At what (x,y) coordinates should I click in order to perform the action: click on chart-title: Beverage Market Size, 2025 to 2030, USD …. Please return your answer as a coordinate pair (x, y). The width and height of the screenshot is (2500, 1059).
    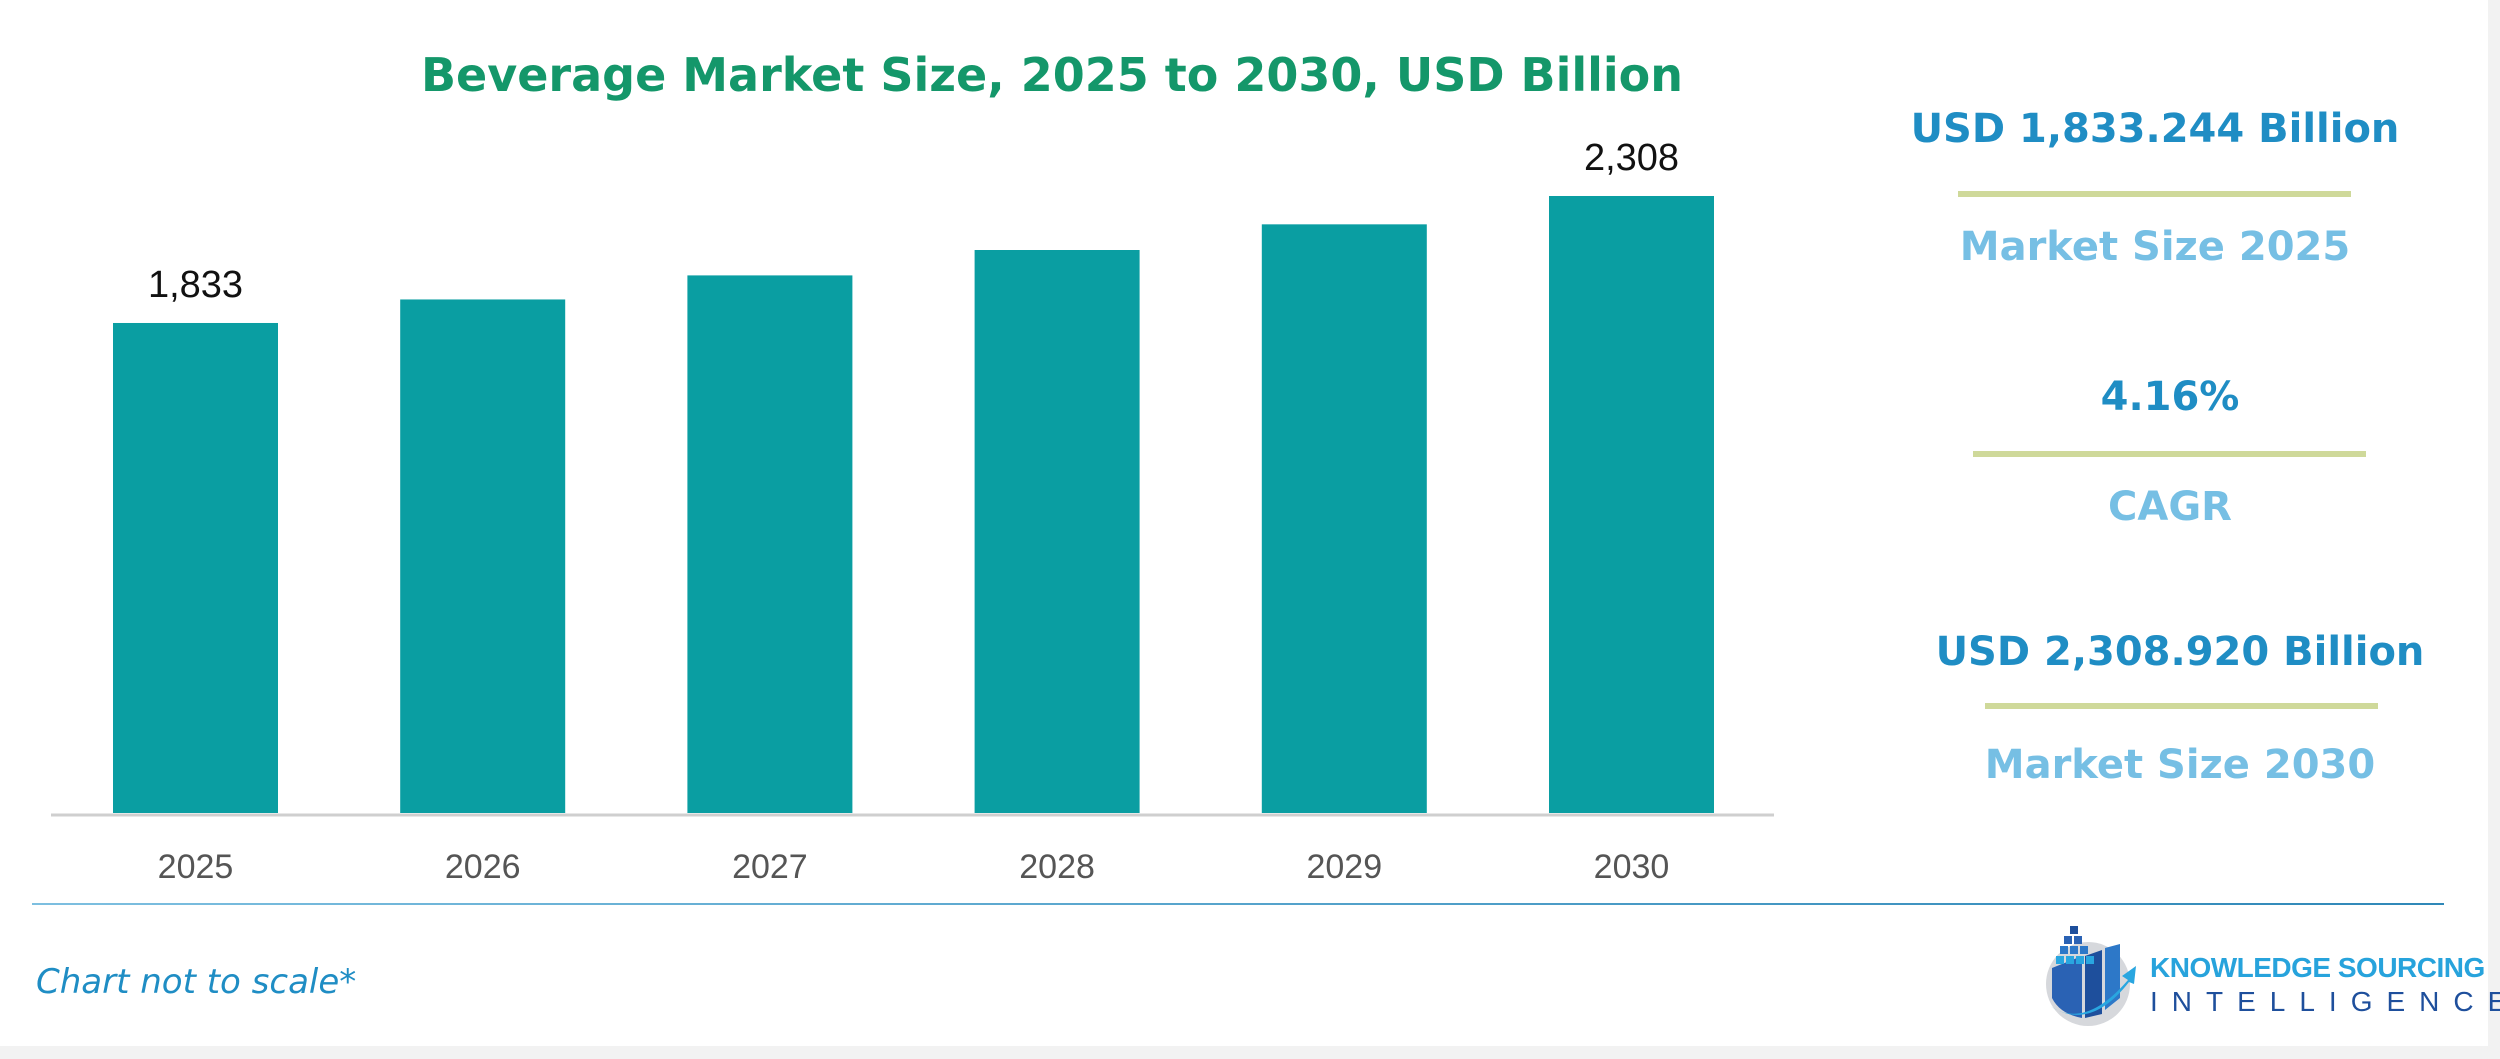
    Looking at the image, I should click on (1052, 75).